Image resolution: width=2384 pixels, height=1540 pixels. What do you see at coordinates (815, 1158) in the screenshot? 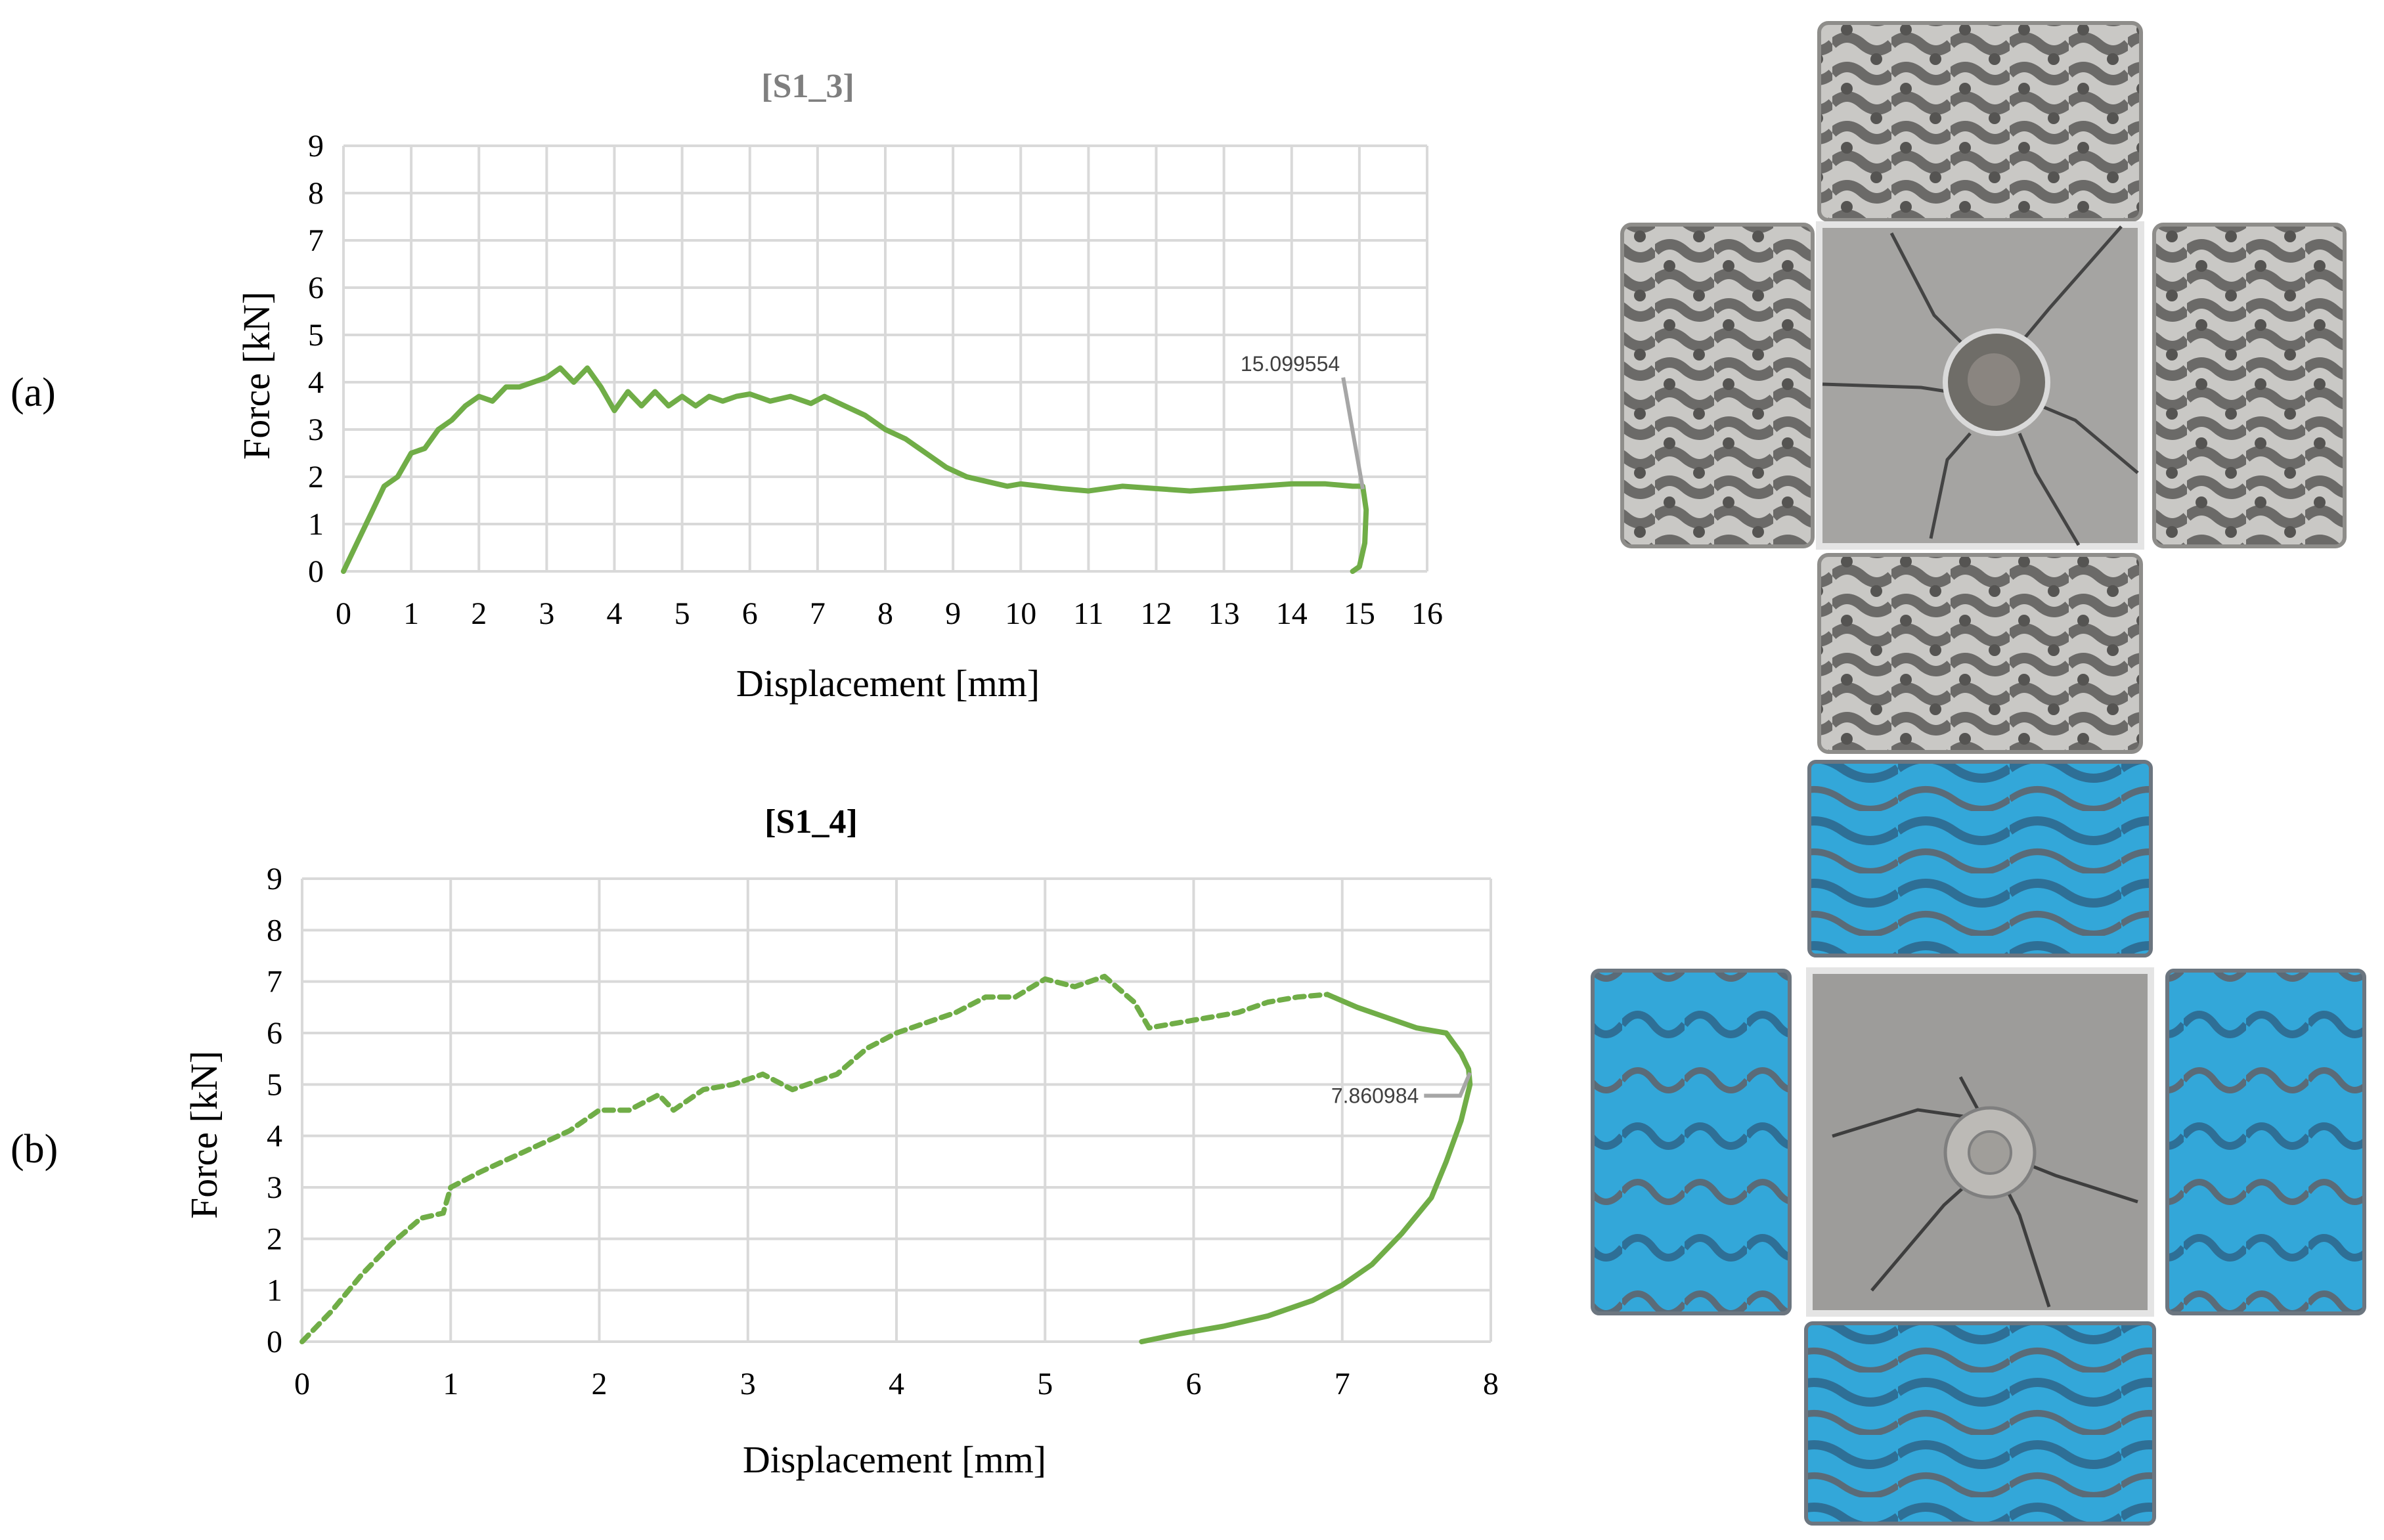
I see `series-line-dashed` at bounding box center [815, 1158].